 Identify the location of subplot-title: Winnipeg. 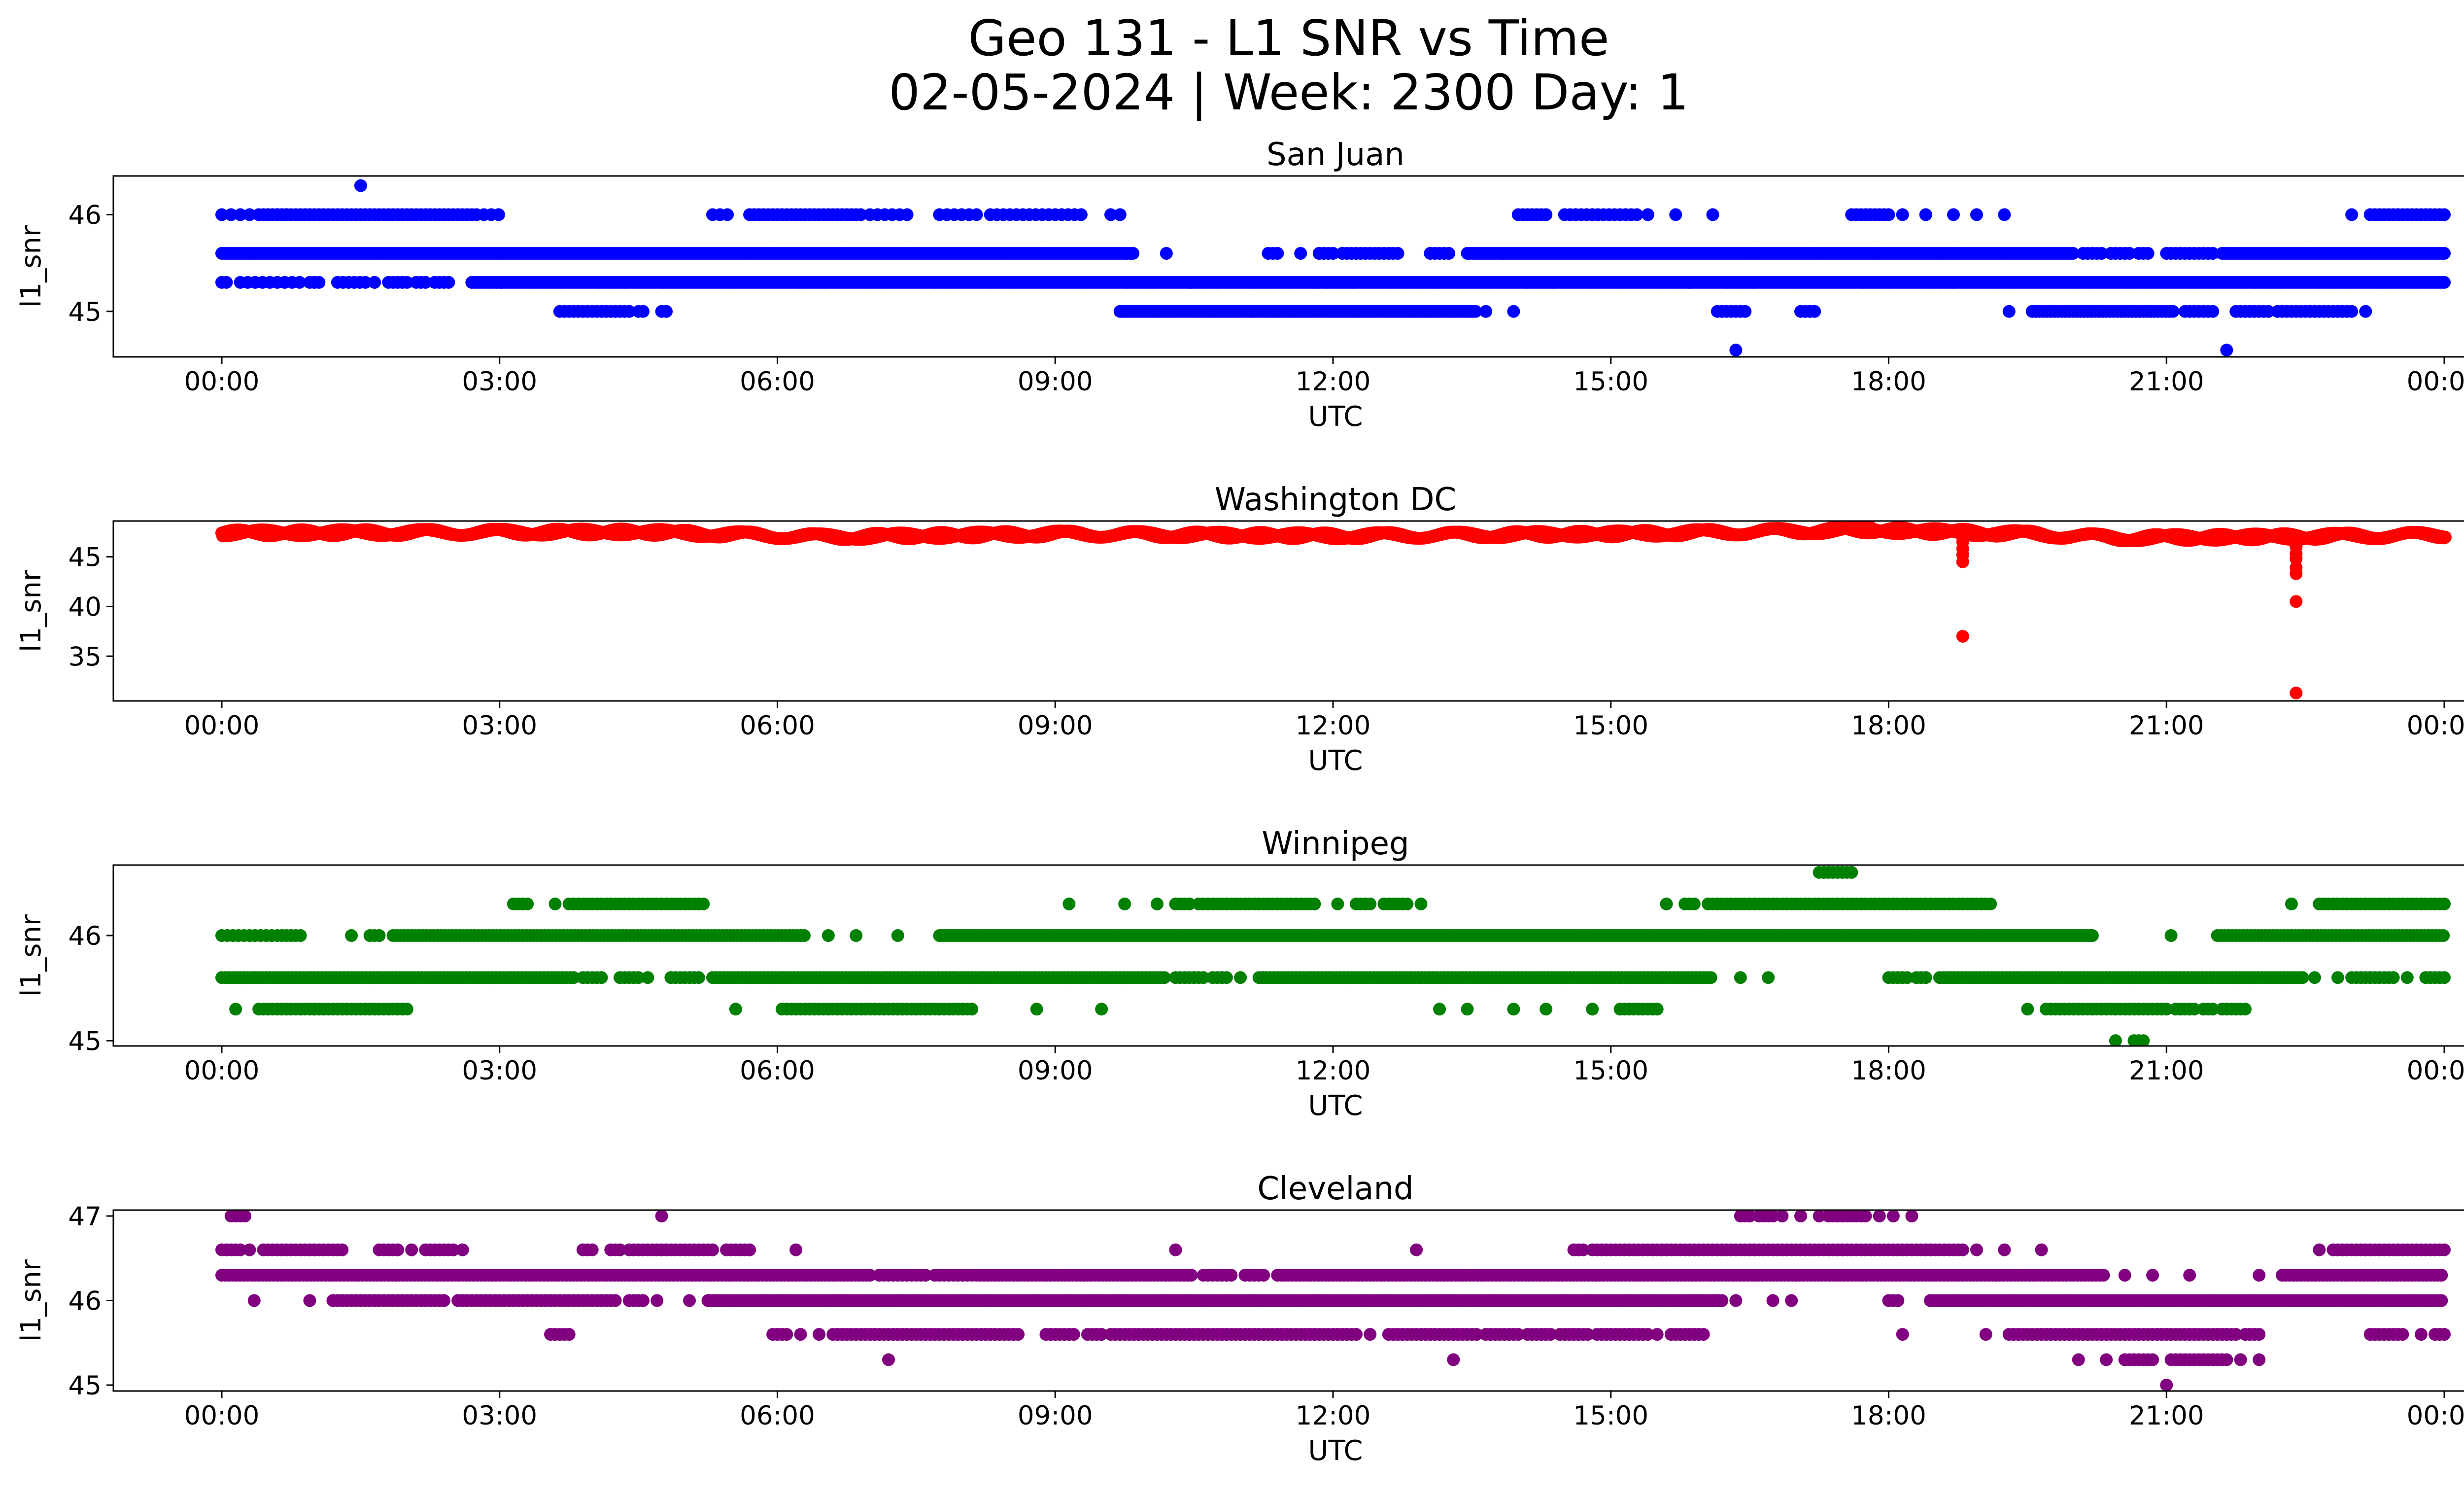
(1335, 844).